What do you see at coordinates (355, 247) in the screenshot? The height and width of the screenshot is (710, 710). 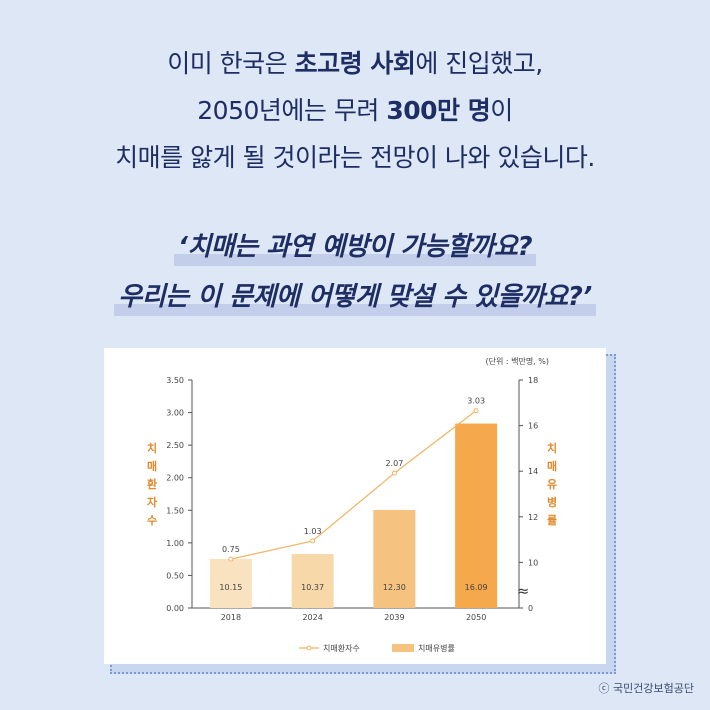 I see `quote-line-1: ‘치매는 과연 예방이 가능할까요?` at bounding box center [355, 247].